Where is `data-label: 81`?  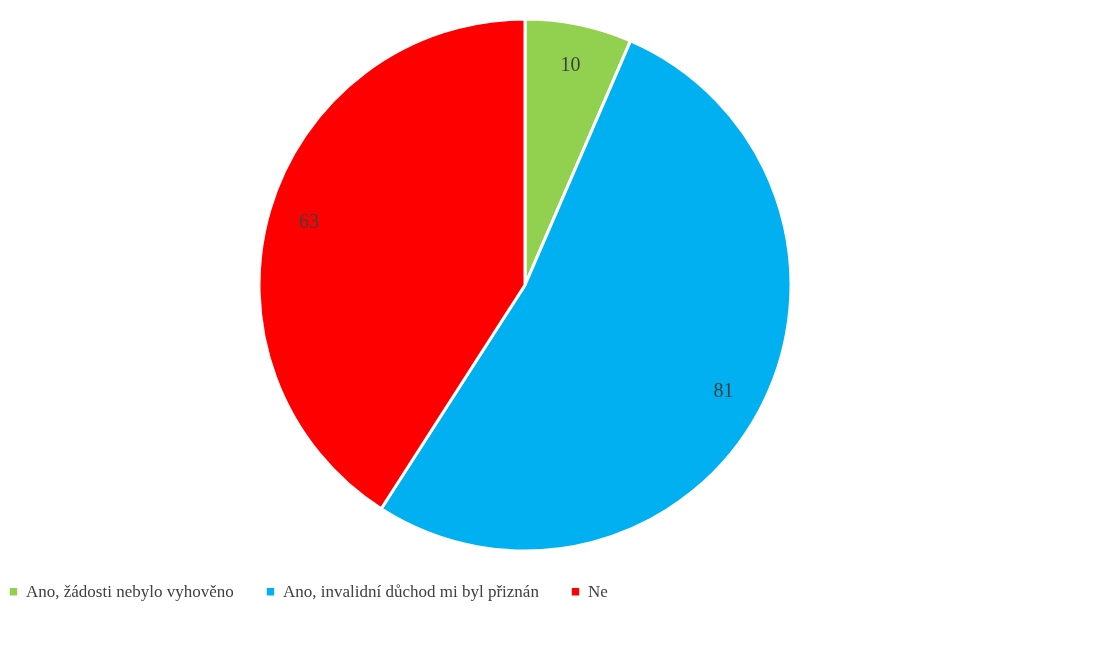
data-label: 81 is located at coordinates (723, 389).